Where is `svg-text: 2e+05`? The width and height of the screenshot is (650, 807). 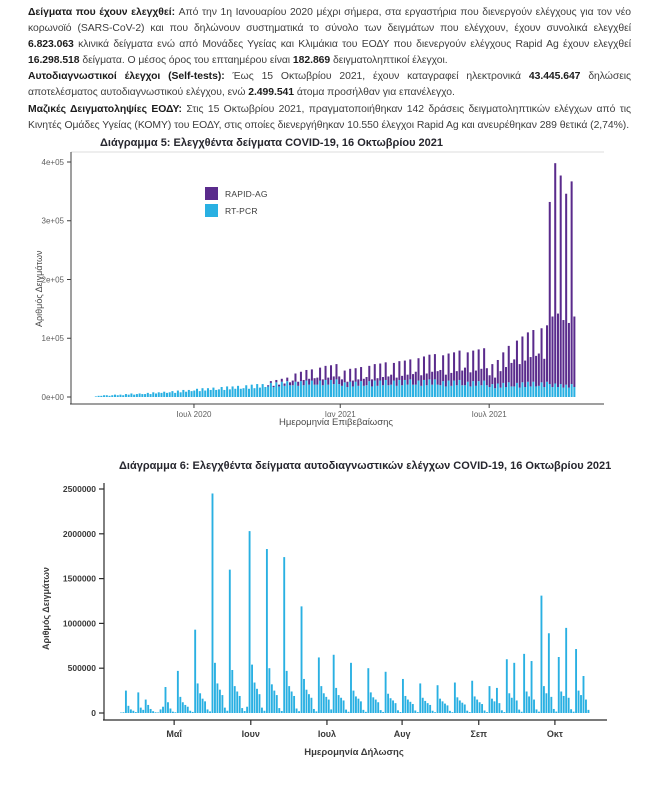
svg-text: 2e+05 is located at coordinates (53, 279).